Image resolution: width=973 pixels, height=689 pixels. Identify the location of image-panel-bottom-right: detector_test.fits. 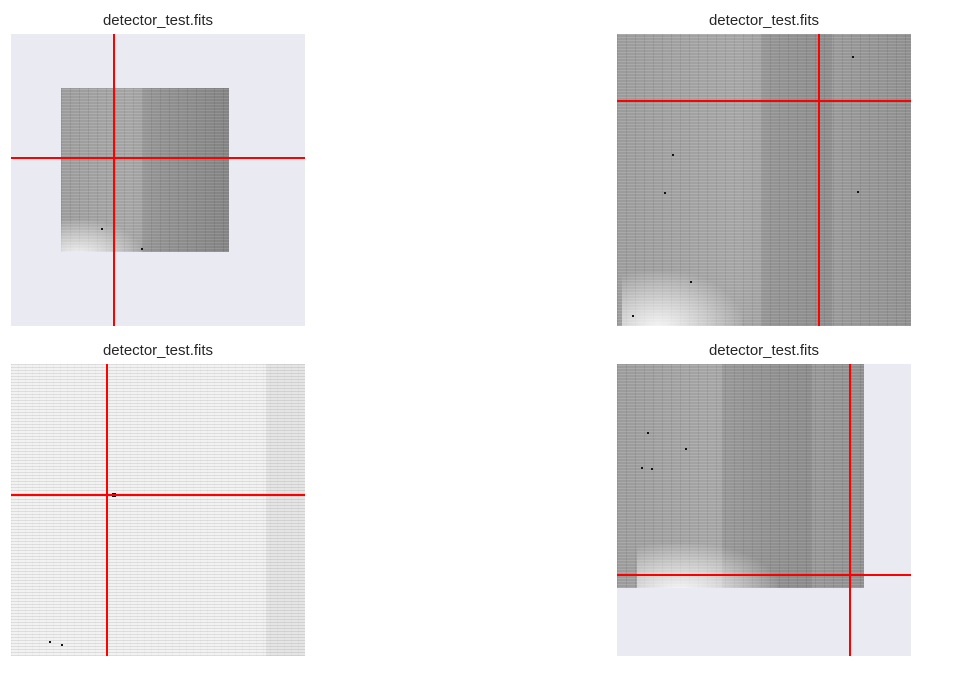
(764, 499).